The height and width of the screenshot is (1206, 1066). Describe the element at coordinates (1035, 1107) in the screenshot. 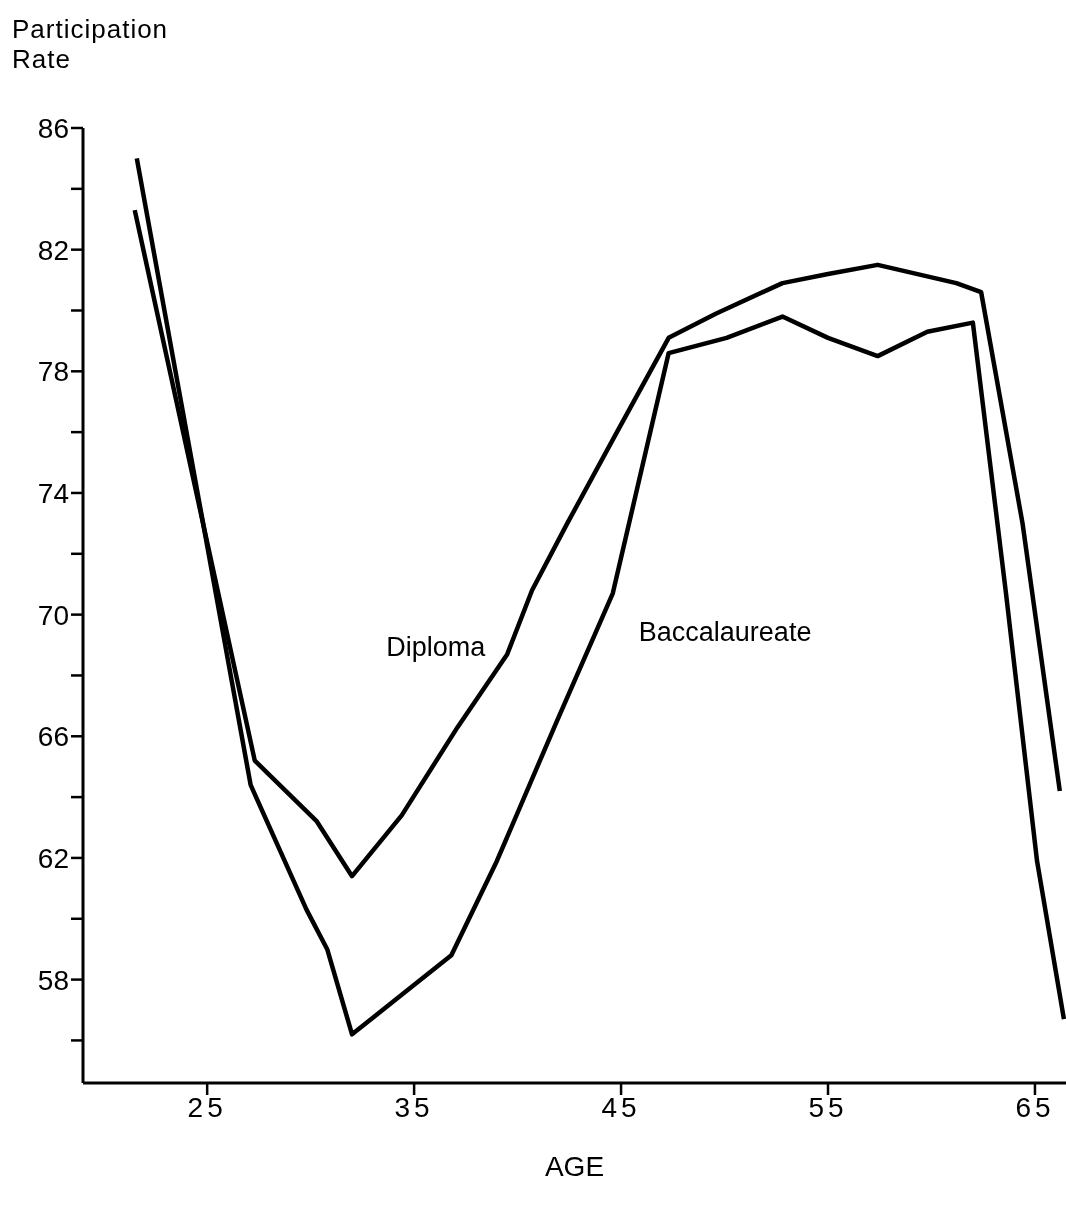

I see `x-tick-label: 65` at that location.